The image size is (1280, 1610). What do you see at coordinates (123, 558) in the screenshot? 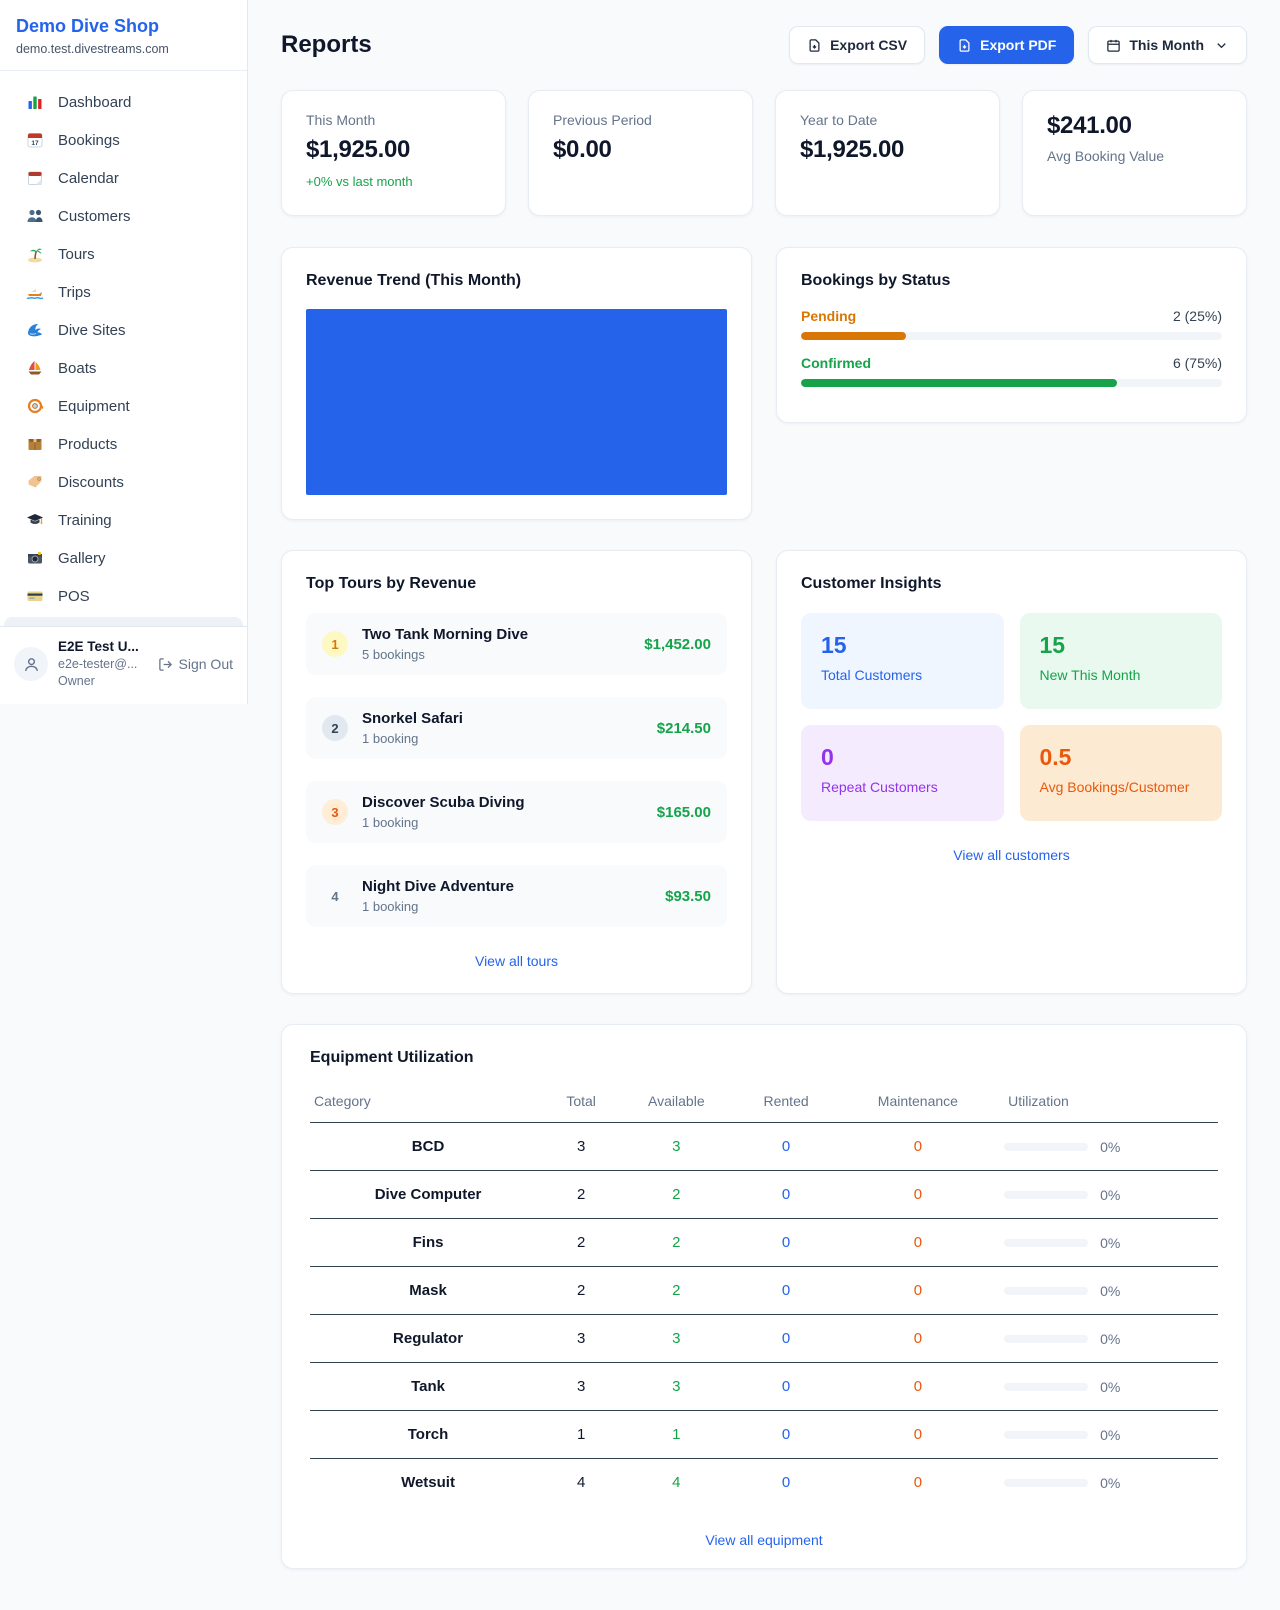
I see `sidebar-item-gallery: Gallery` at bounding box center [123, 558].